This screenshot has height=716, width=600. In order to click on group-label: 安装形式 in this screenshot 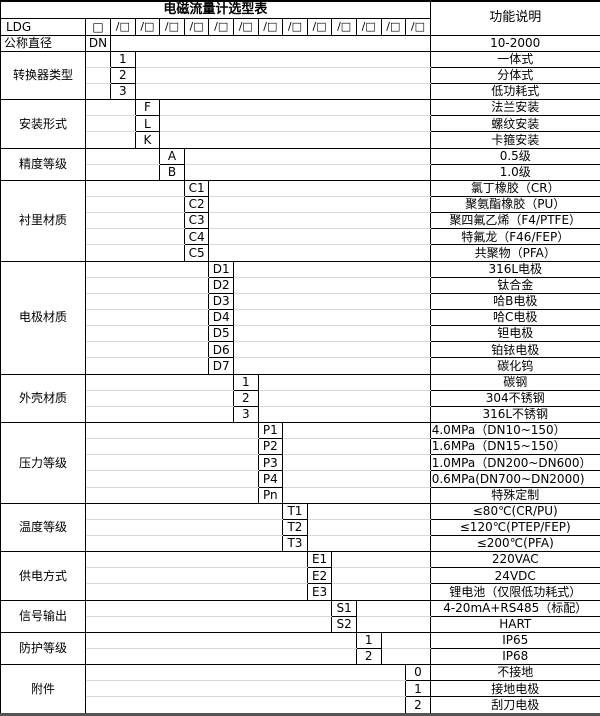, I will do `click(43, 124)`.